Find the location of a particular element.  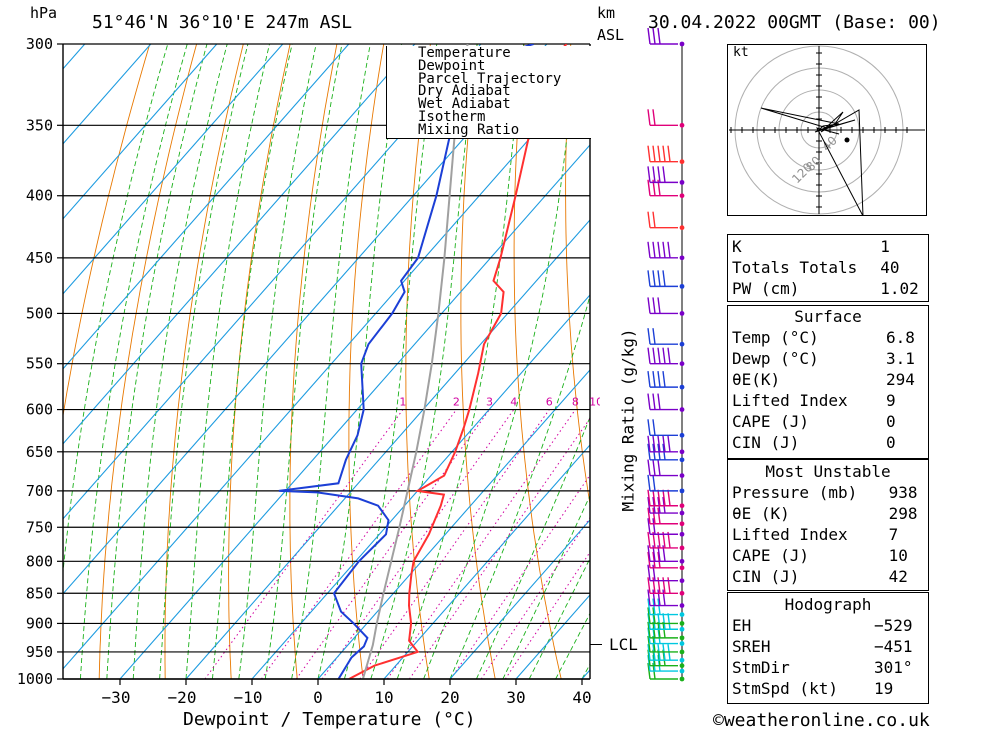

chart-legend is located at coordinates (488, 92).